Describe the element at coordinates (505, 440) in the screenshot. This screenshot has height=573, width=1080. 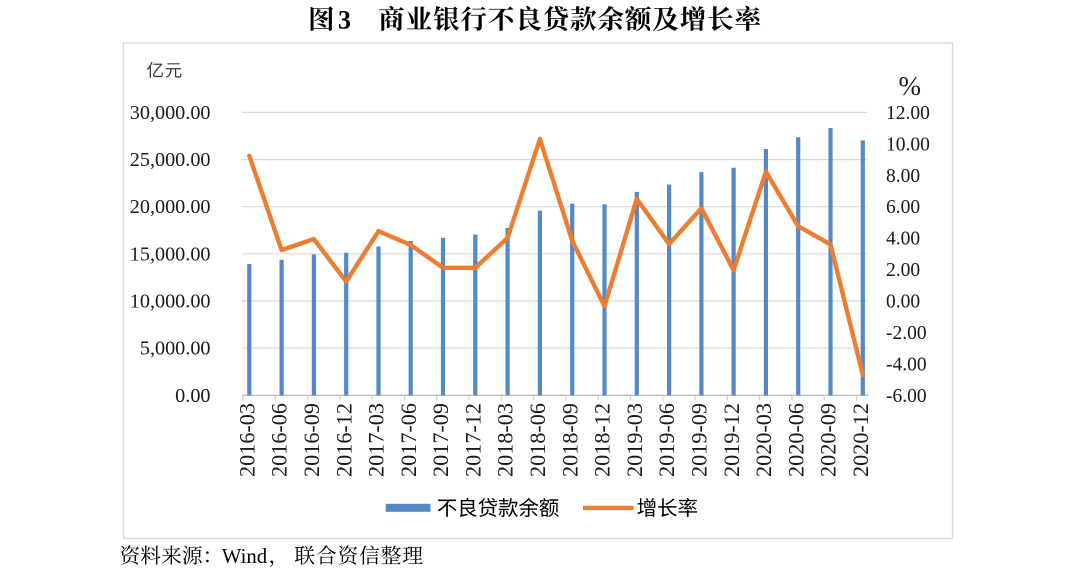
I see `svg-text: 2018-03` at that location.